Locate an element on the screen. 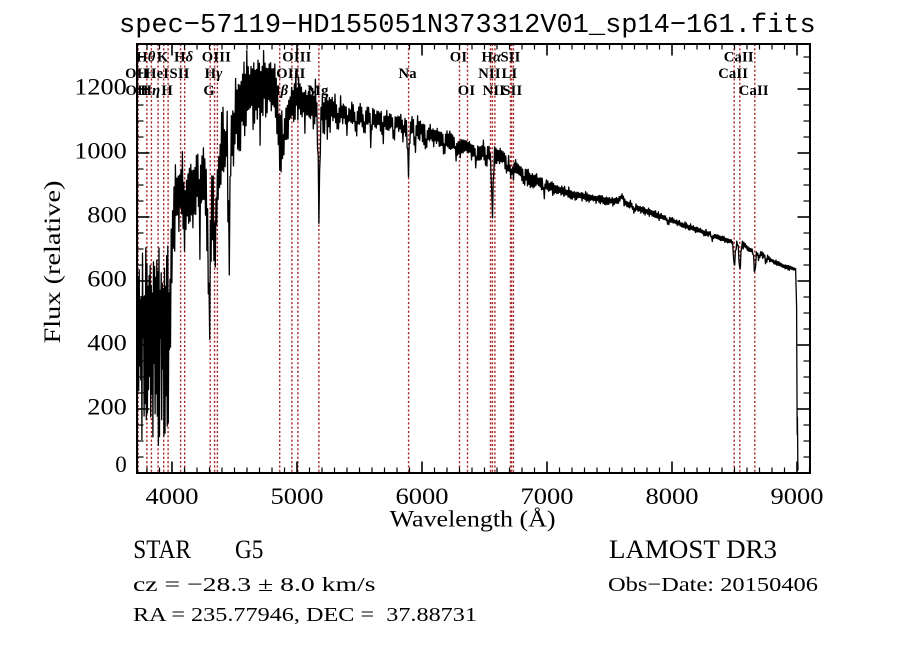 This screenshot has height=649, width=900. svg-text: 200 is located at coordinates (107, 407).